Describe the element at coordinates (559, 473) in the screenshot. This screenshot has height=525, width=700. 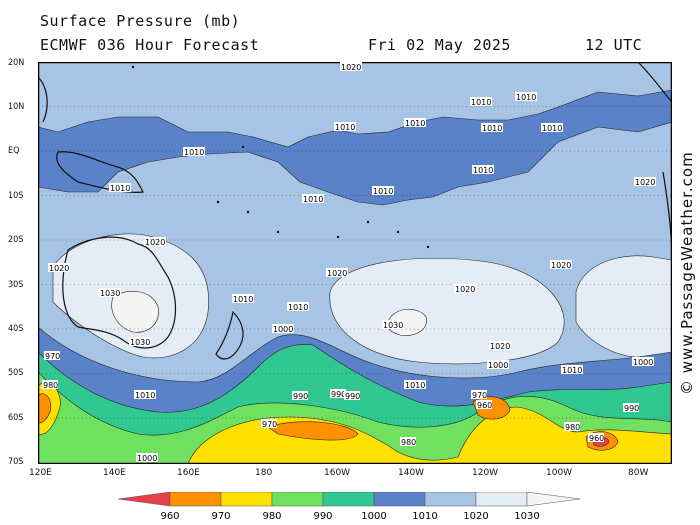
I see `lon-label: 100W` at that location.